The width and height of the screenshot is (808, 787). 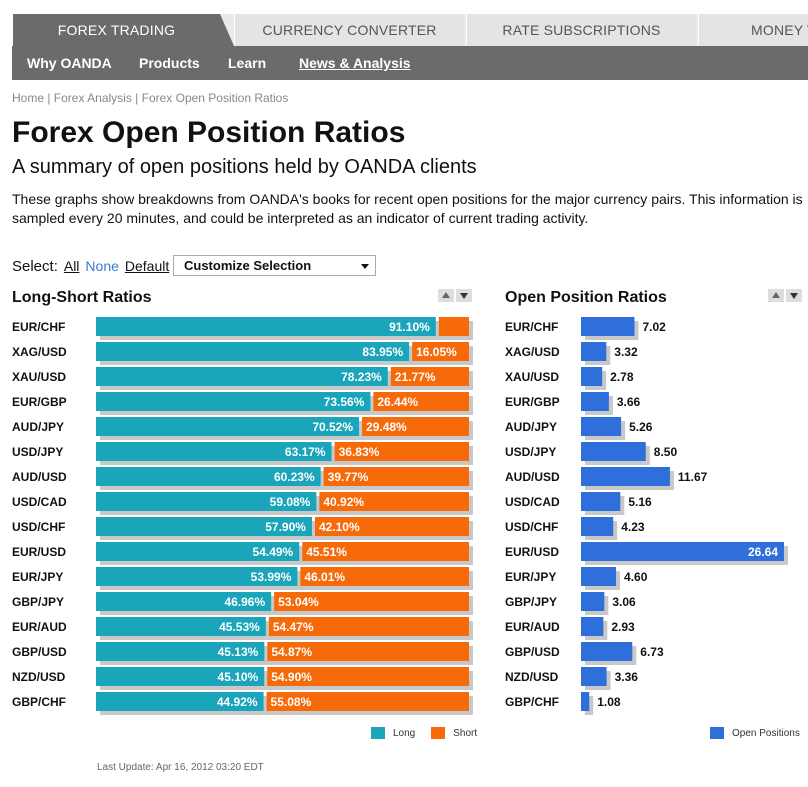 What do you see at coordinates (291, 677) in the screenshot?
I see `short-value-label: 54.90%` at bounding box center [291, 677].